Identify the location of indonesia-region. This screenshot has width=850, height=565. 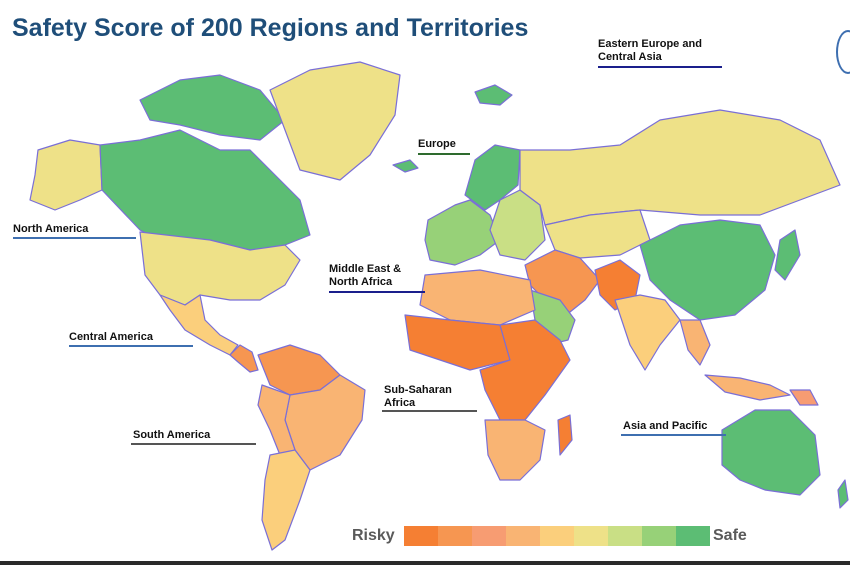
(747, 387).